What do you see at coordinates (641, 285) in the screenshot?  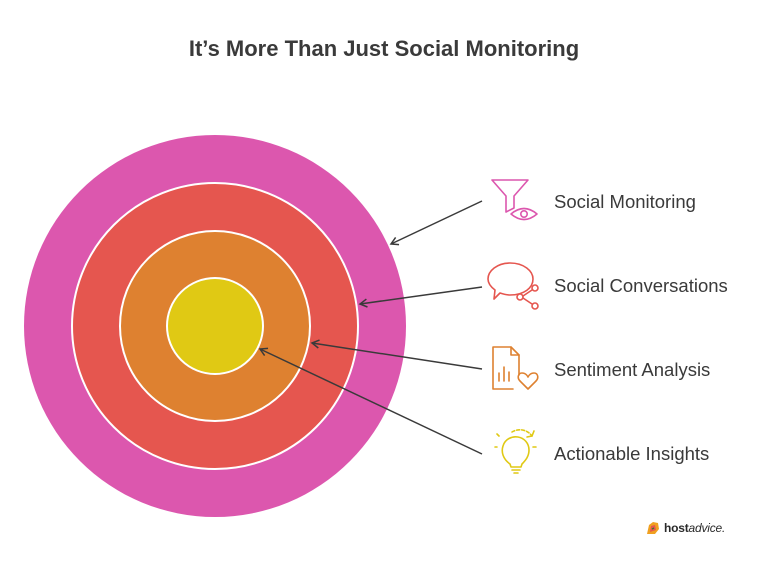 I see `layer-label-social-conversations: Social Conversations` at bounding box center [641, 285].